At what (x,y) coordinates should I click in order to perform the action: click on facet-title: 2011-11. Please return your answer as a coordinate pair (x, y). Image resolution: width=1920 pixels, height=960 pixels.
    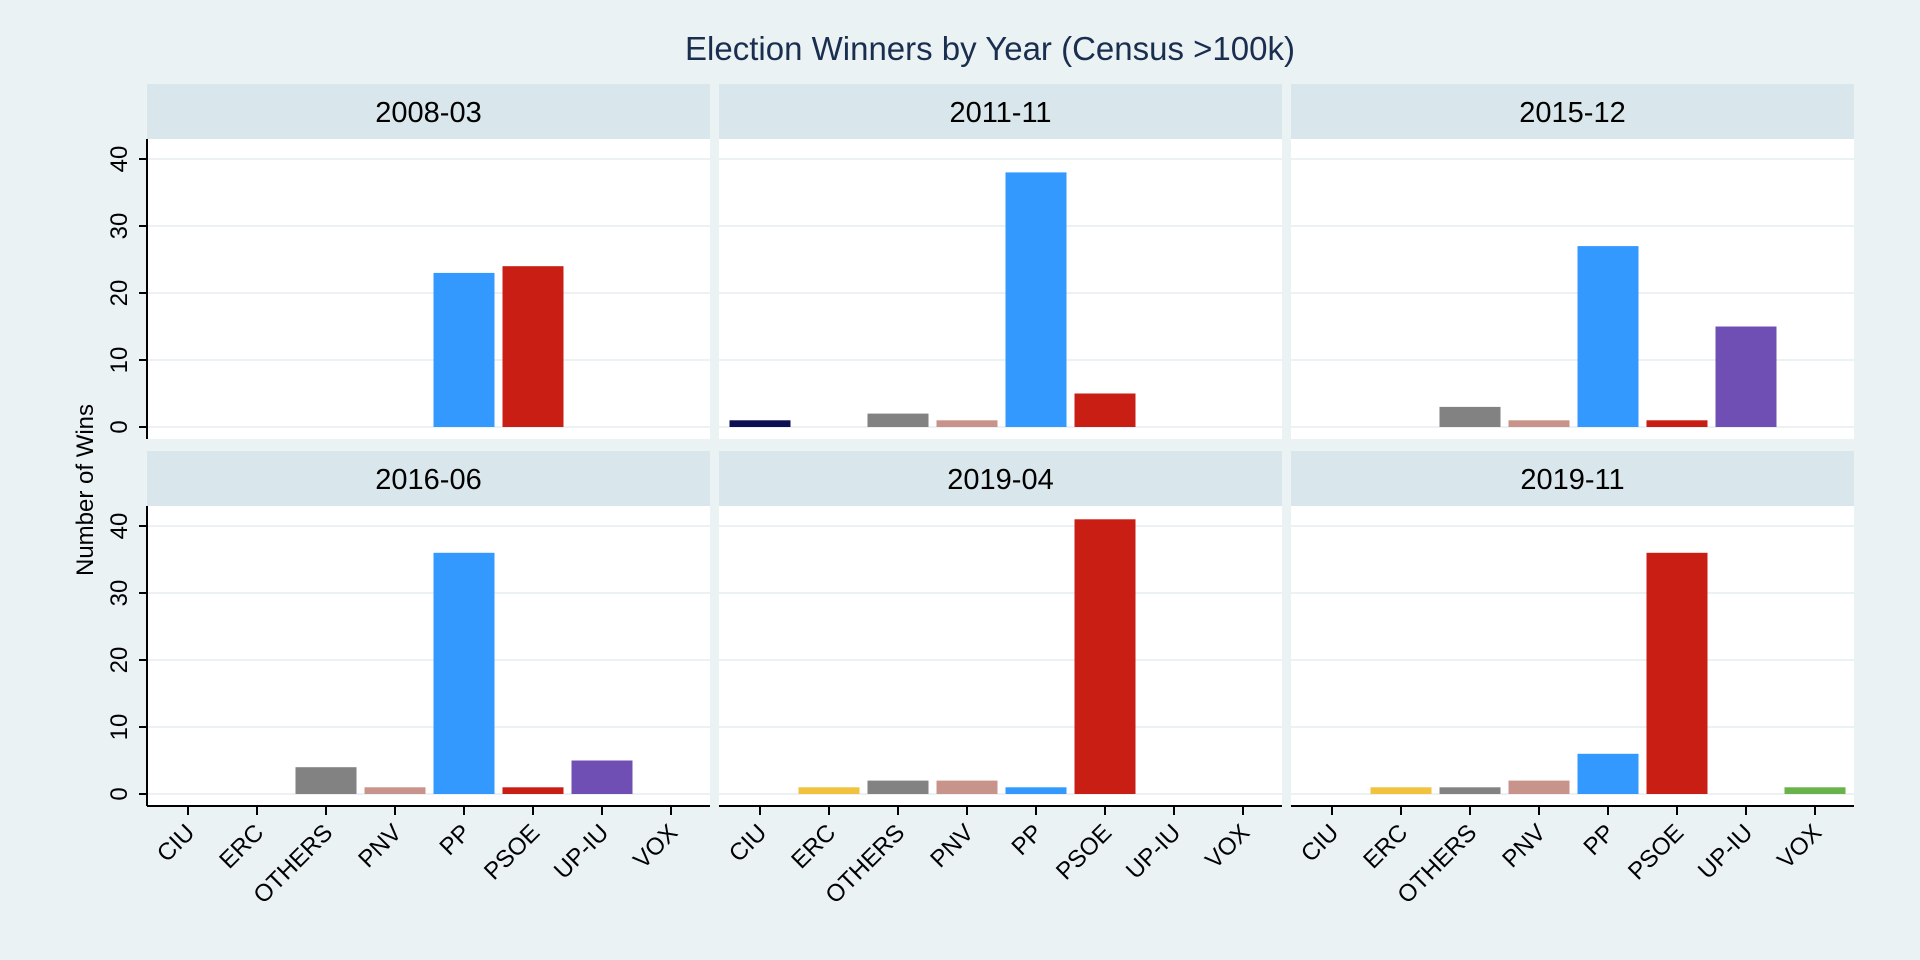
    Looking at the image, I should click on (1000, 113).